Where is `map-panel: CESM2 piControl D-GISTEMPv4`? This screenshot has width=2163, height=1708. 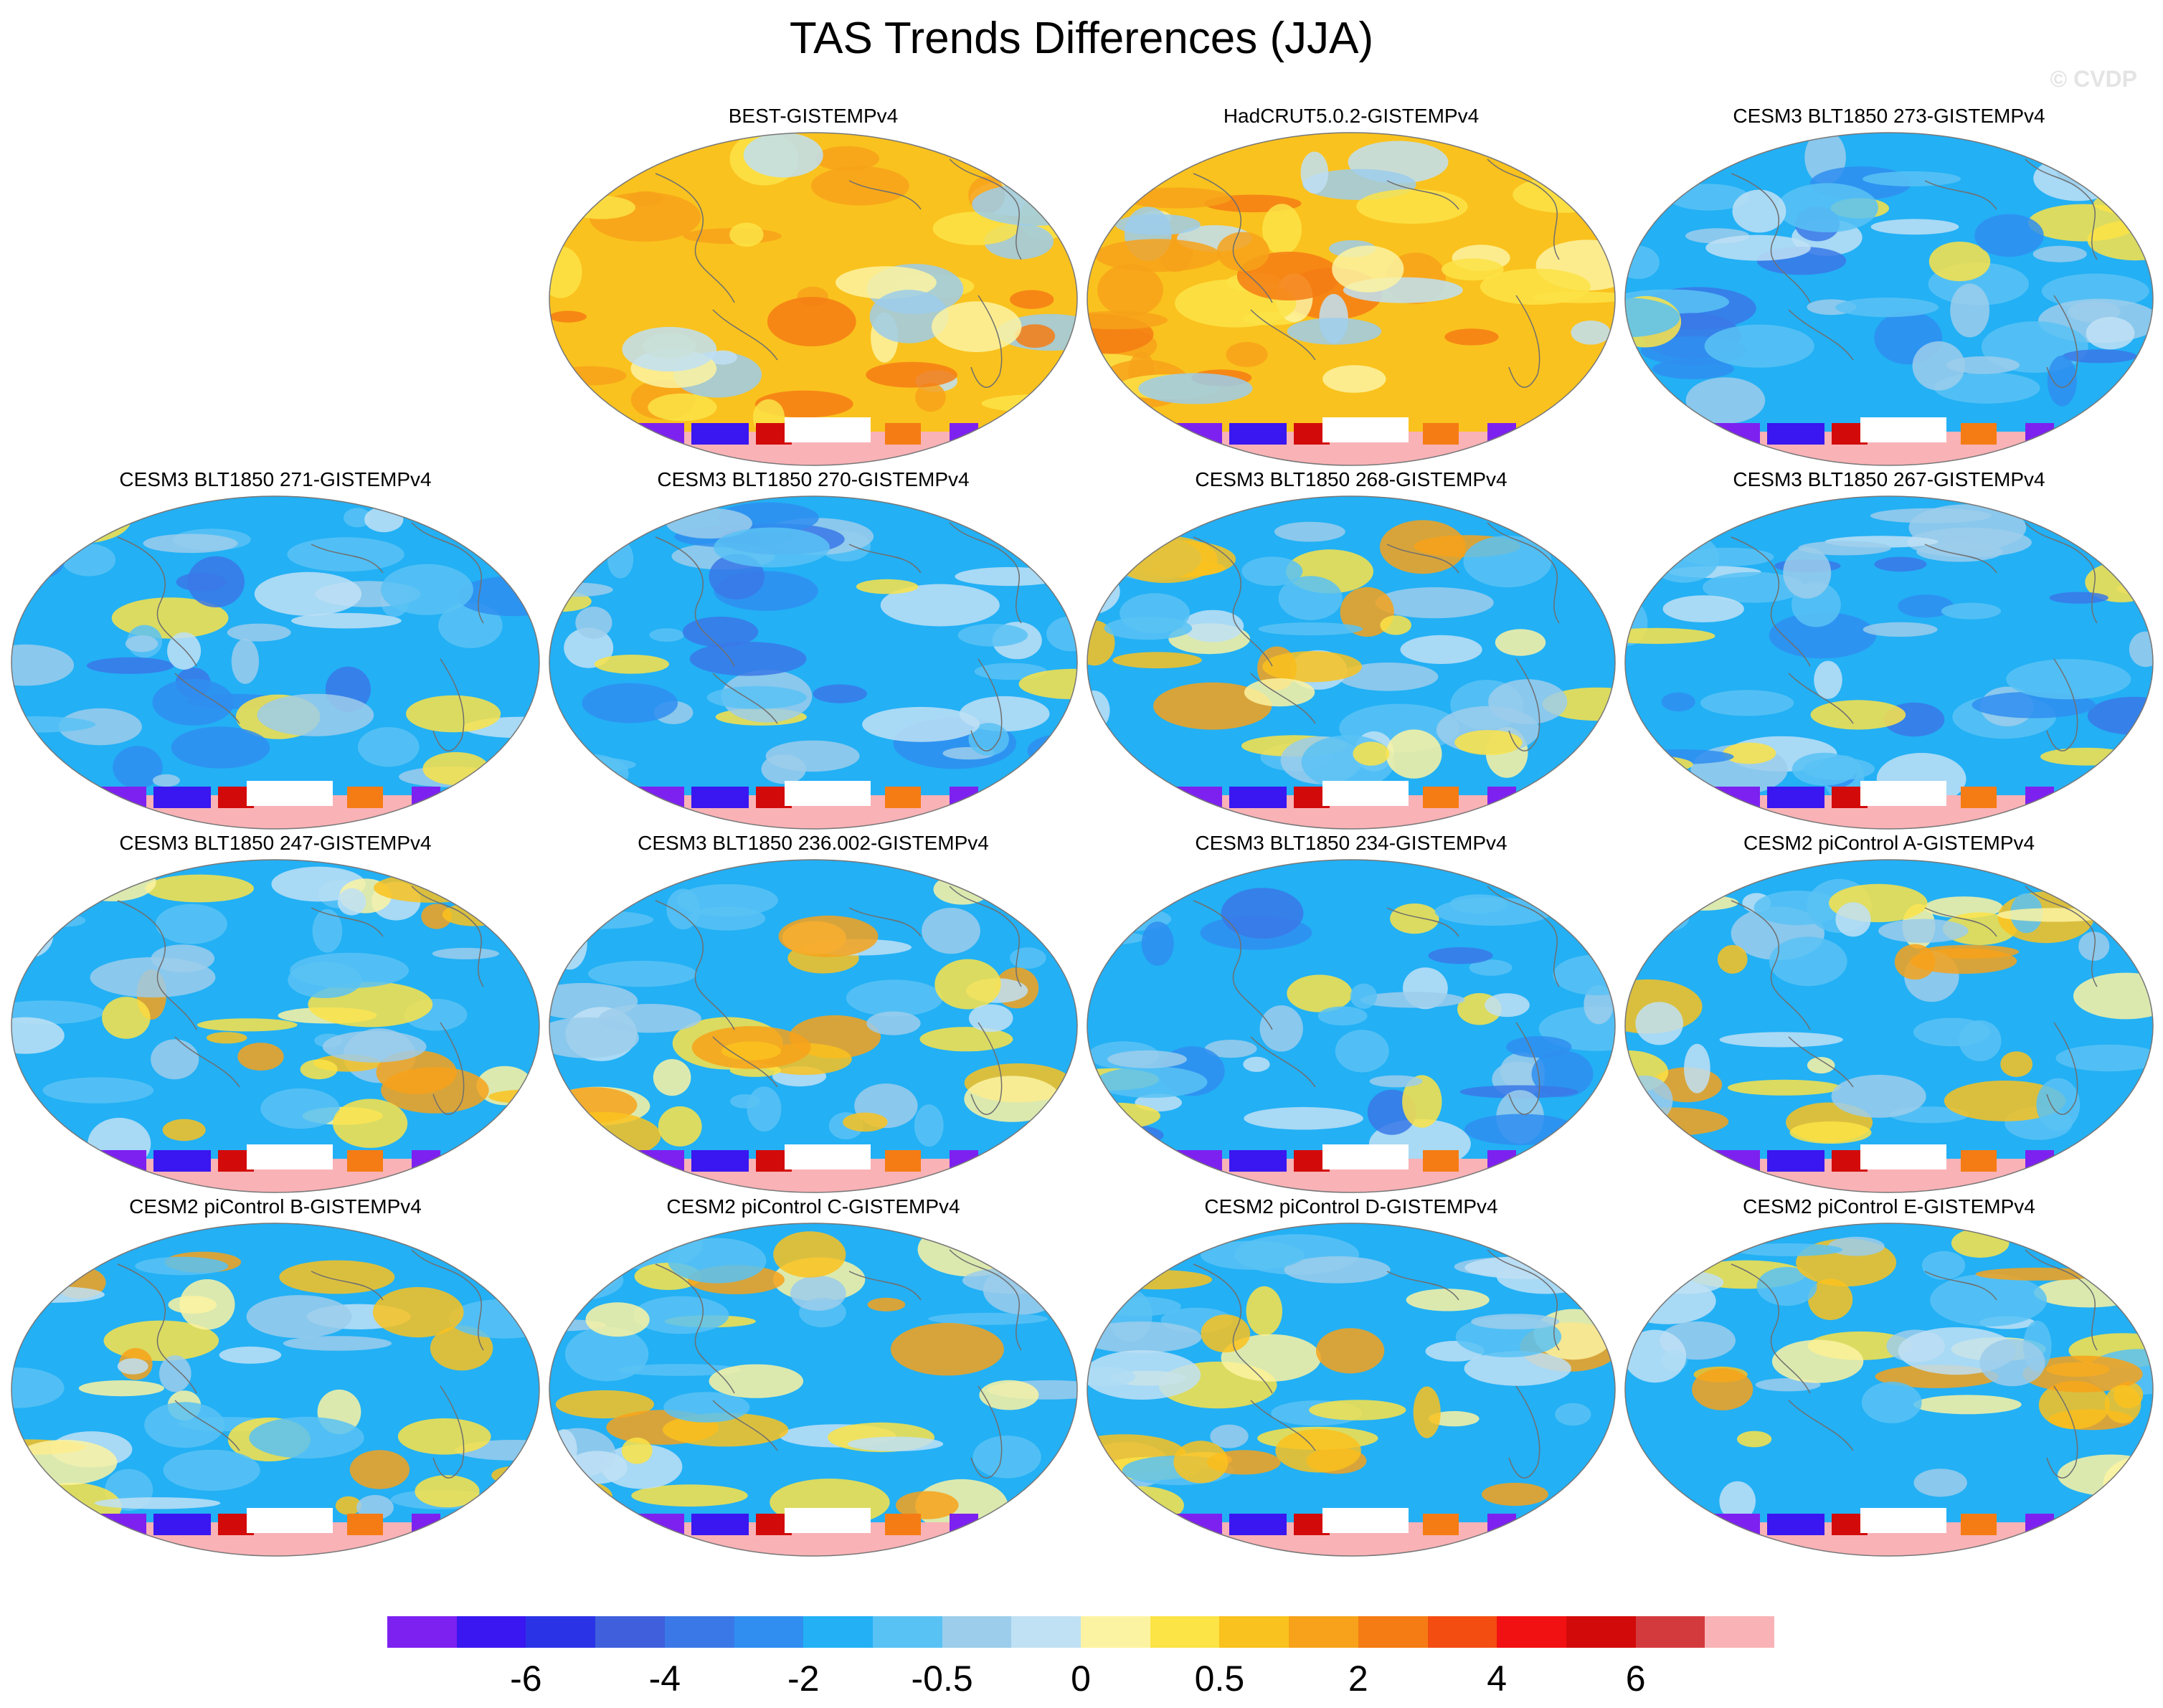 map-panel: CESM2 piControl D-GISTEMPv4 is located at coordinates (1351, 1378).